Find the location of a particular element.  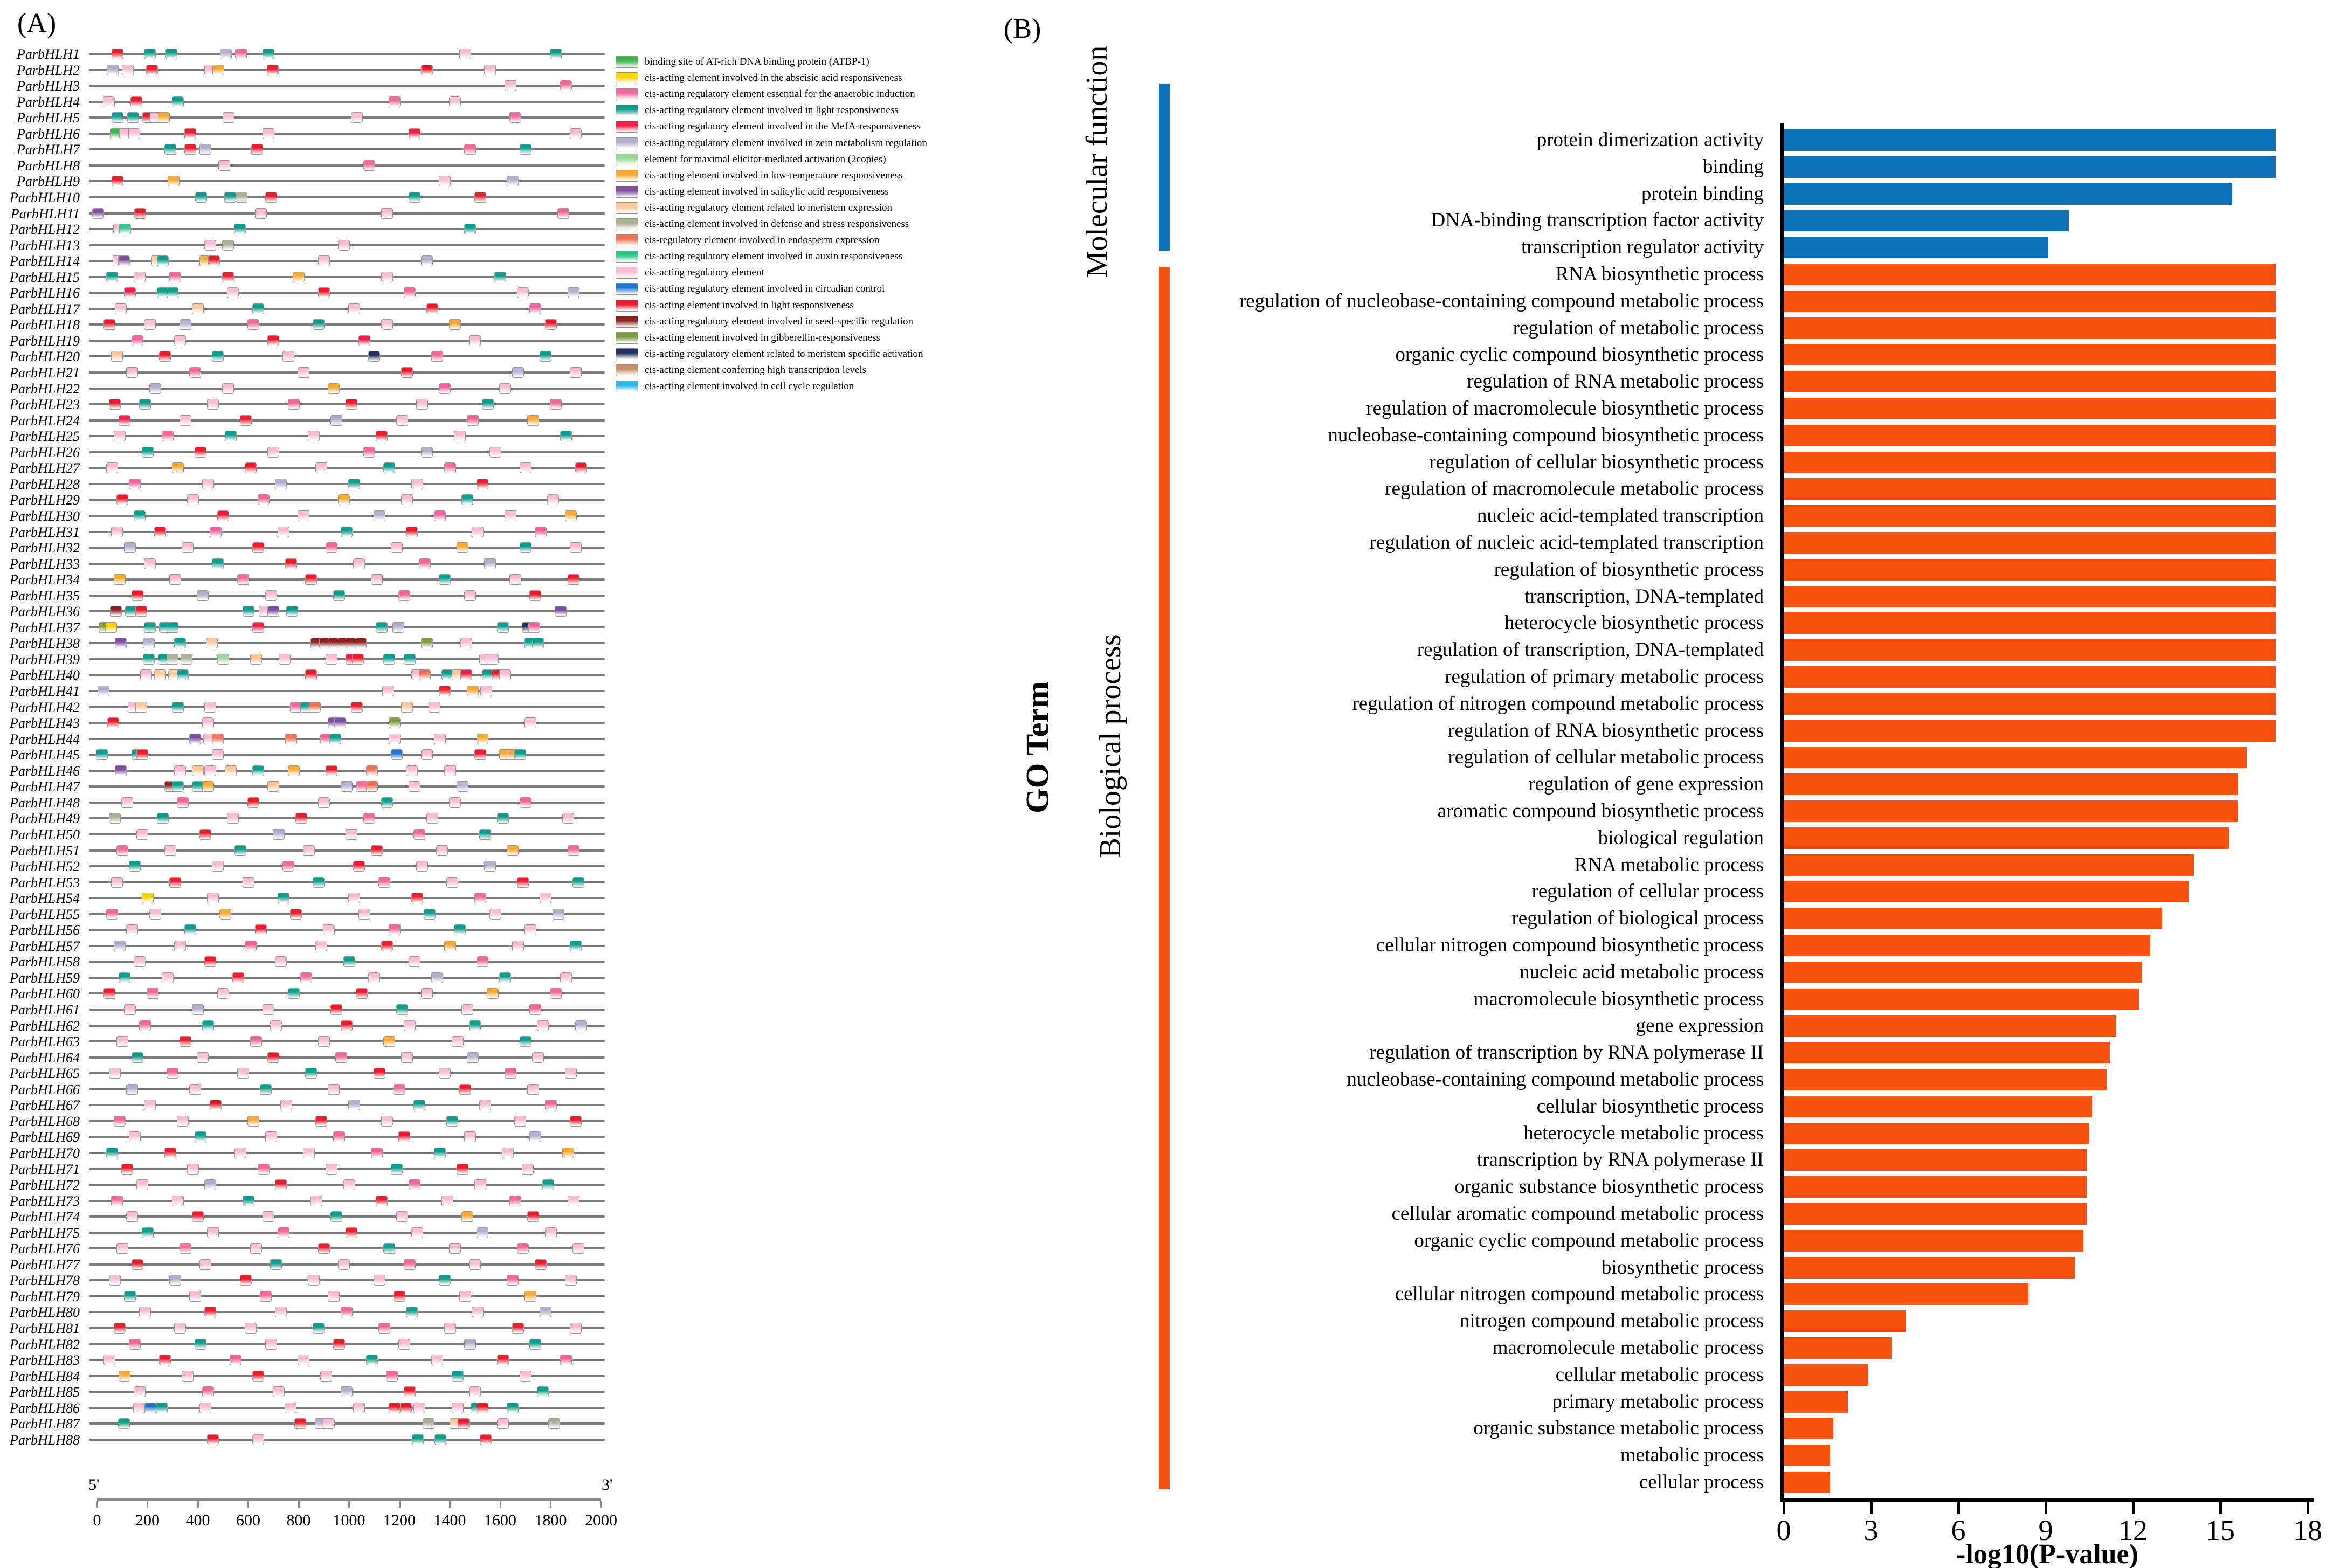

gene-name: ParbHLH2 is located at coordinates (48, 70).